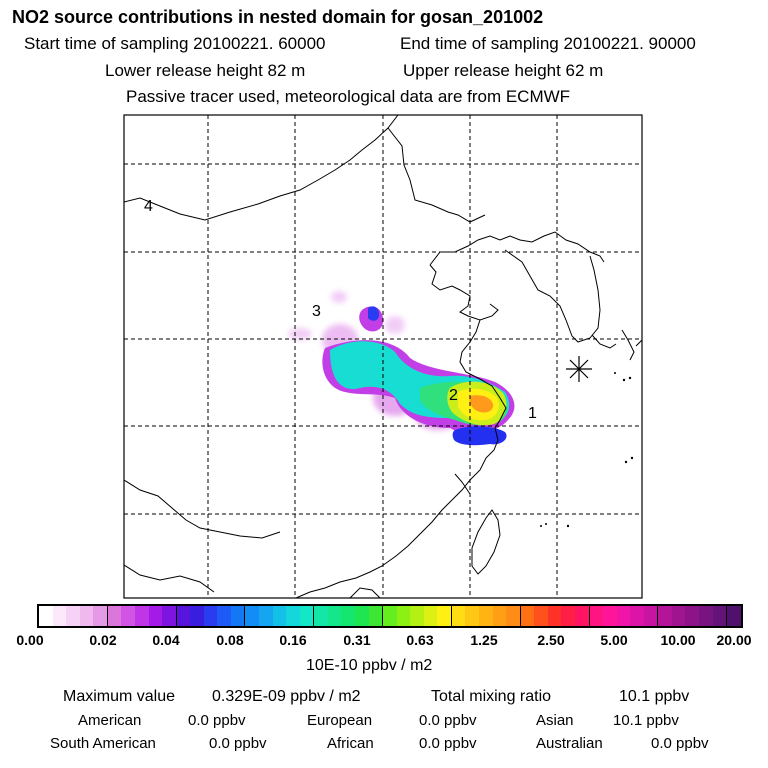  I want to click on legend-tick: 1.25, so click(484, 640).